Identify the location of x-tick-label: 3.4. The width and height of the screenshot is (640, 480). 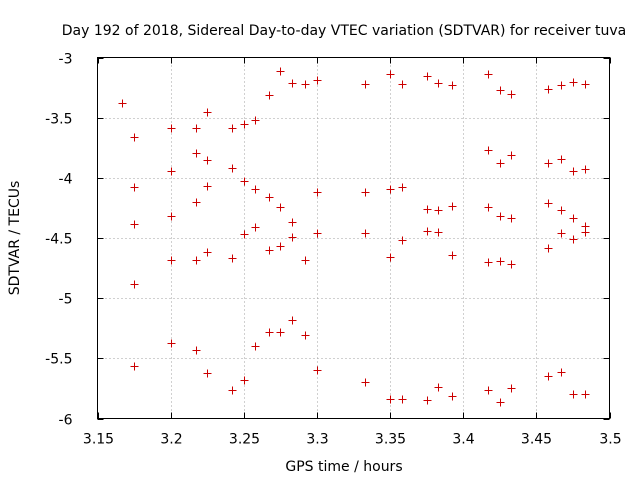
(463, 440).